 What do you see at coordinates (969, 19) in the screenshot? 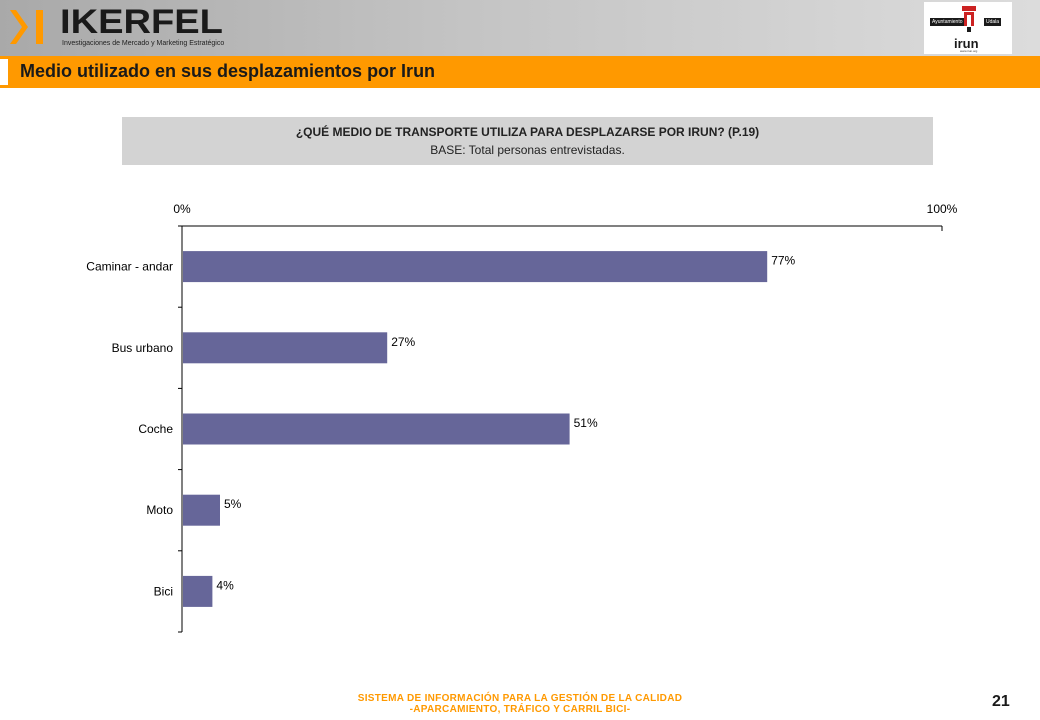
I see `city-crest-icon` at bounding box center [969, 19].